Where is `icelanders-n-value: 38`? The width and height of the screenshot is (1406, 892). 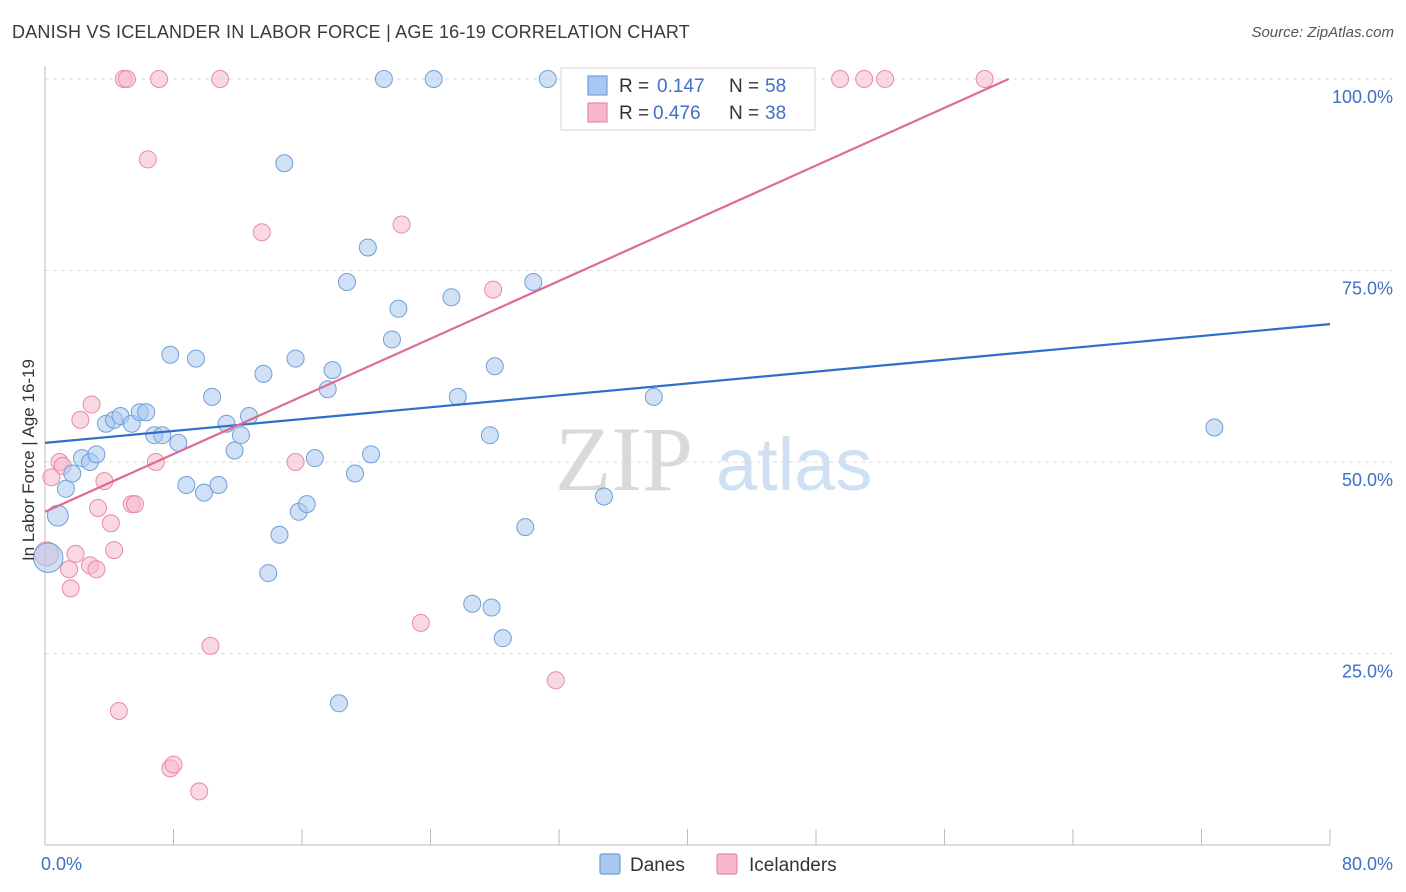
icelanders-n-value: 38 is located at coordinates (775, 113).